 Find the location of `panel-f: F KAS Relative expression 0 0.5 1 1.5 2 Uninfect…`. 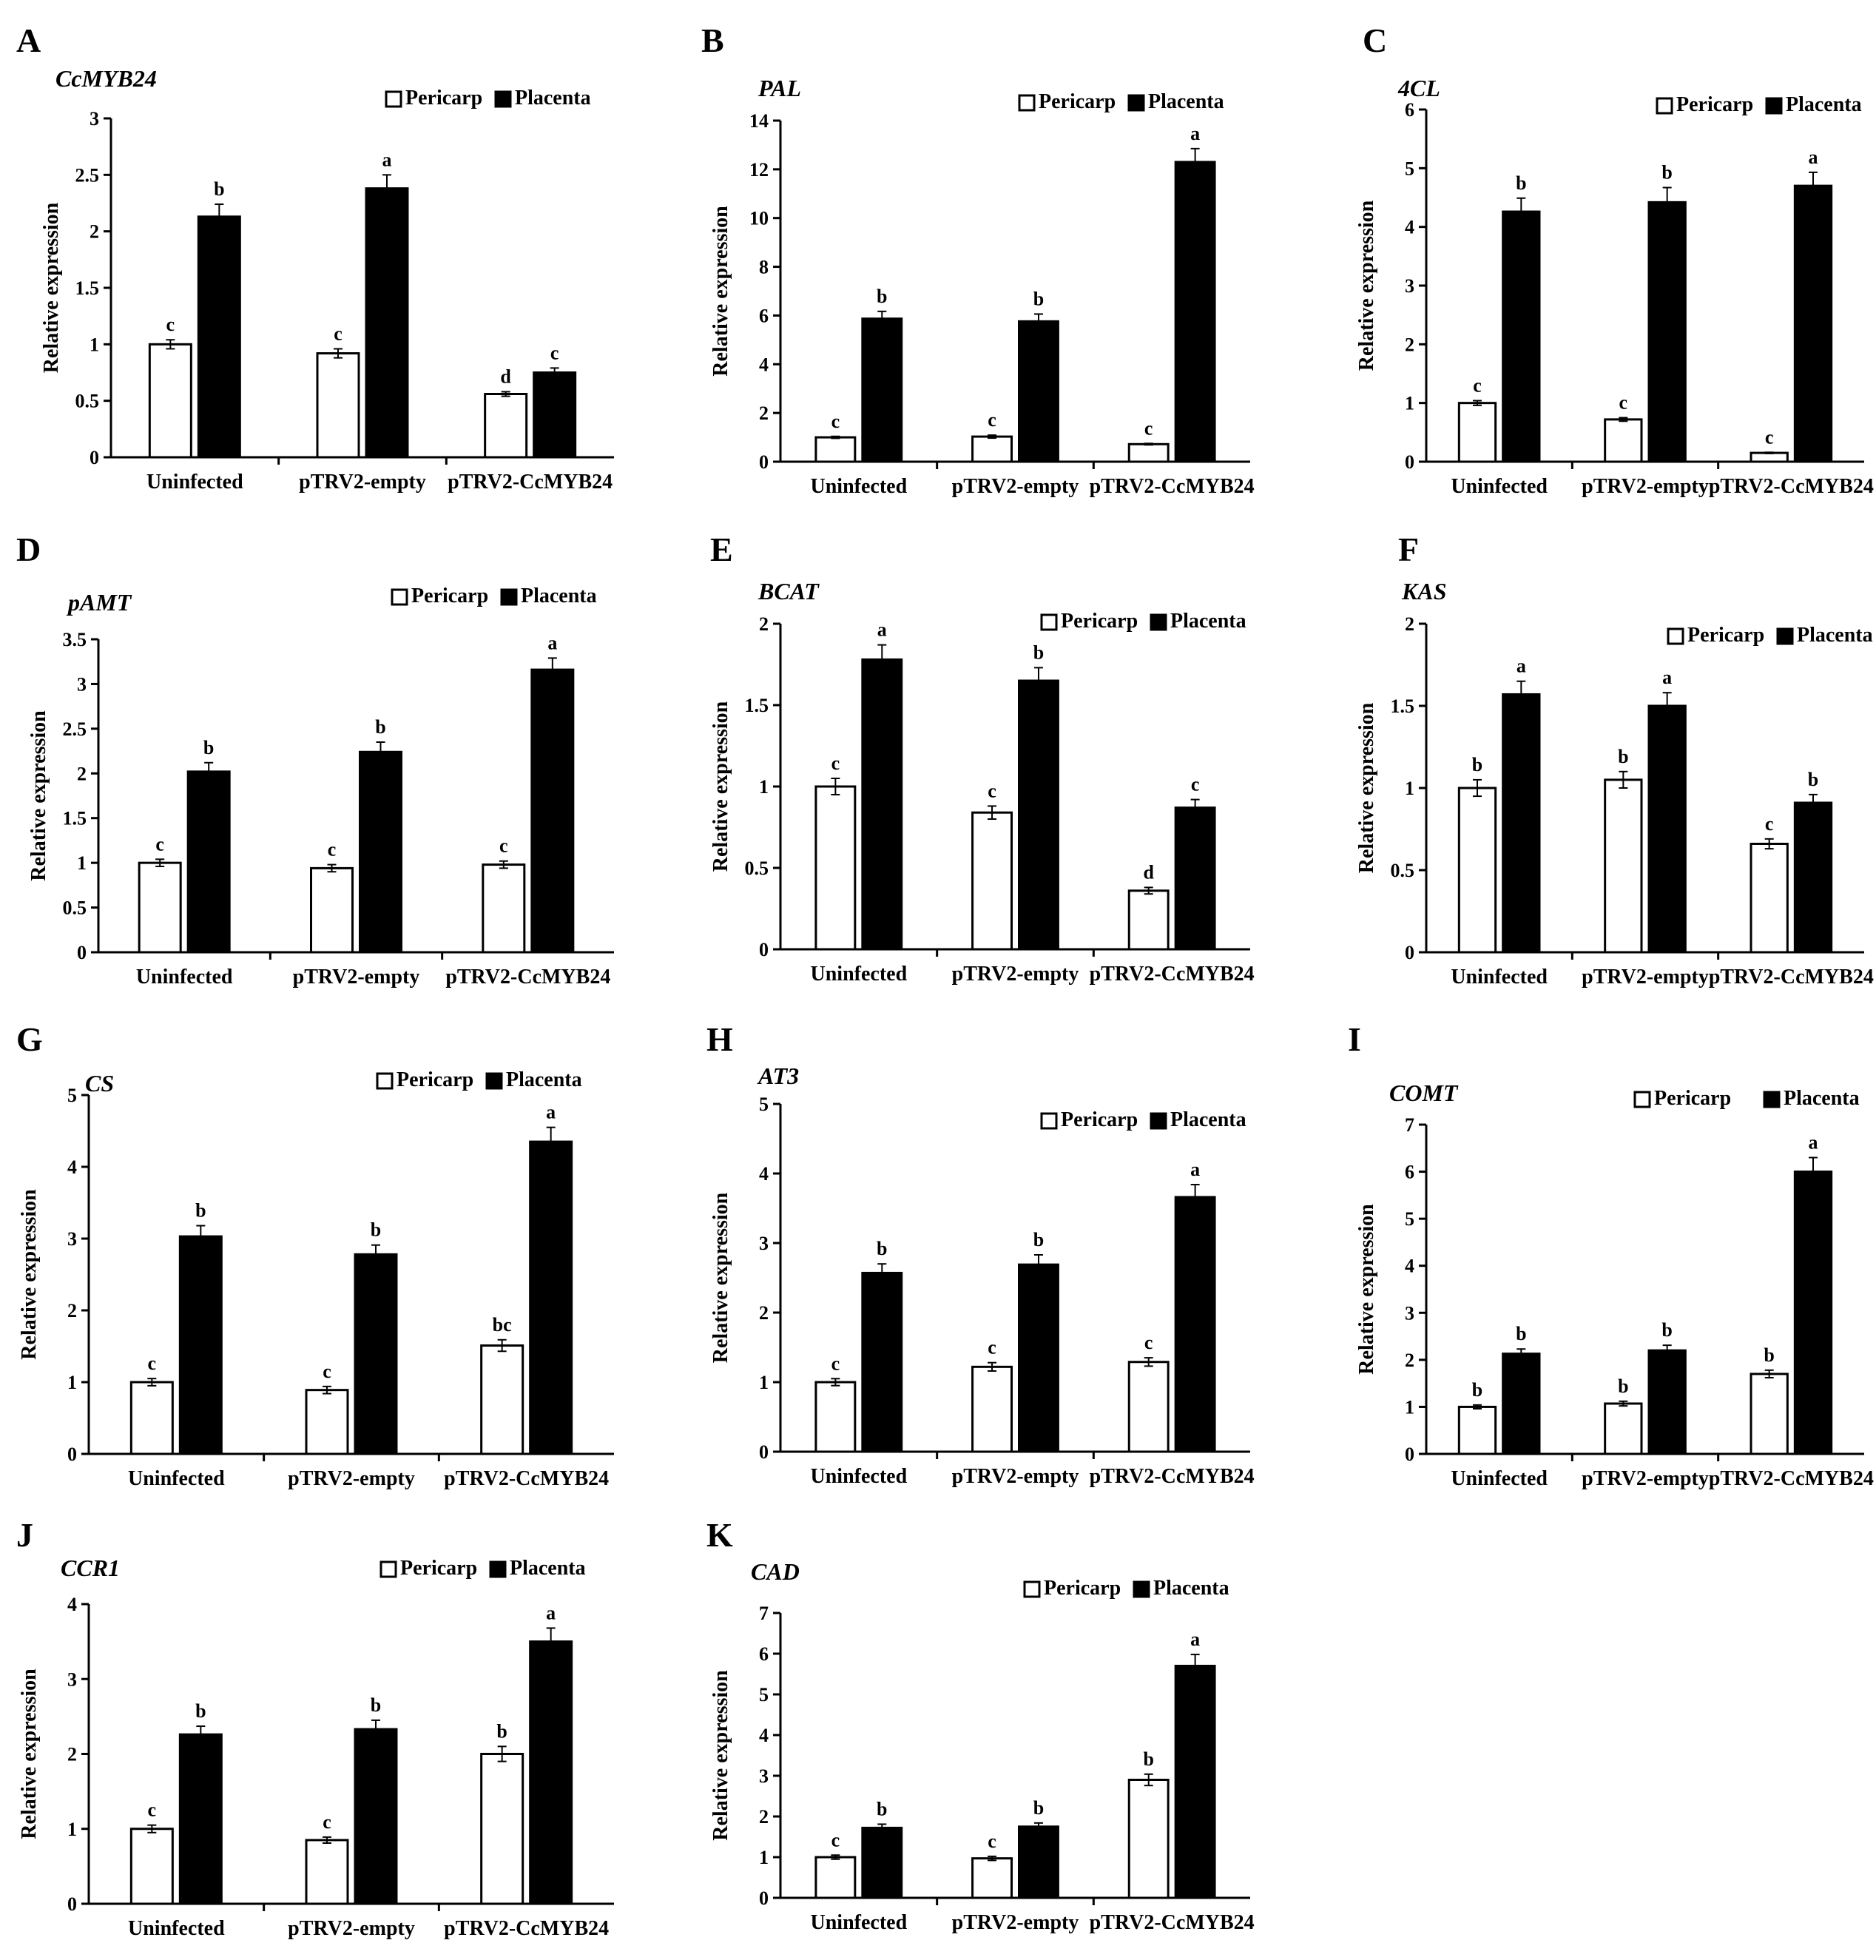

panel-f: F KAS Relative expression 0 0.5 1 1.5 2 Uninfect… is located at coordinates (1614, 760).